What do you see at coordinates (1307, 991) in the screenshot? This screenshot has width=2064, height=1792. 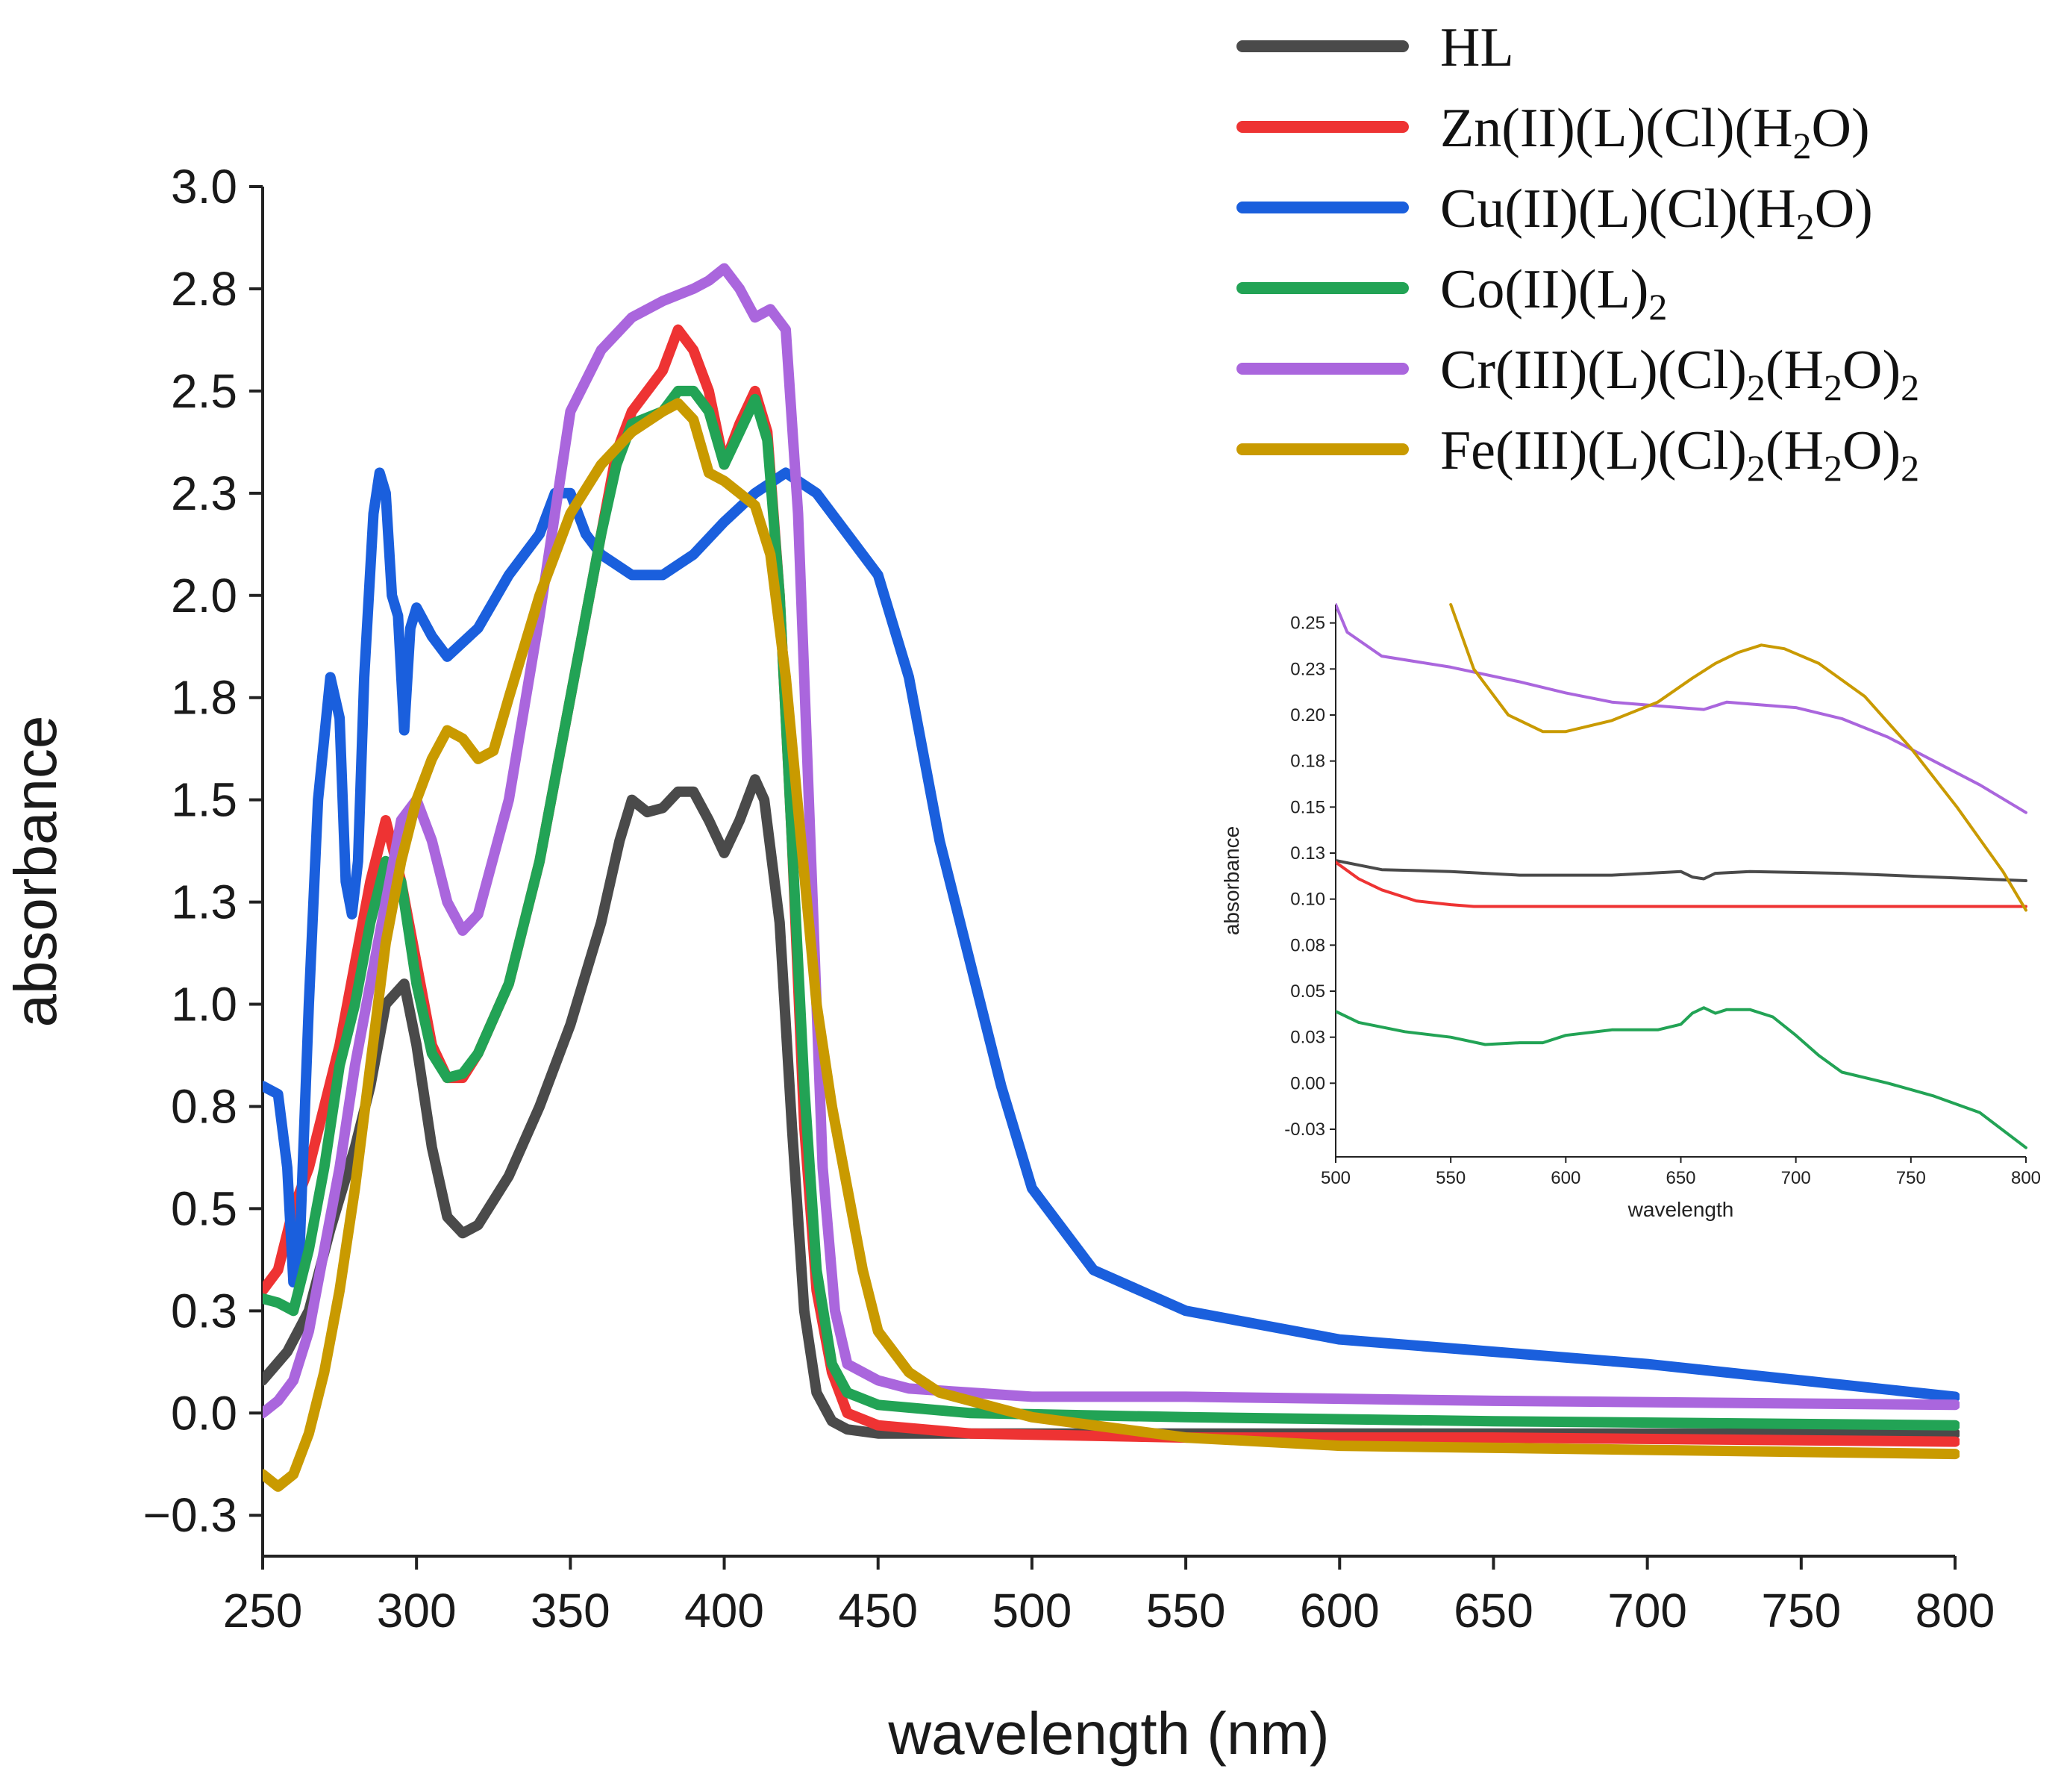 I see `inset-y-tick-label: 0.05` at bounding box center [1307, 991].